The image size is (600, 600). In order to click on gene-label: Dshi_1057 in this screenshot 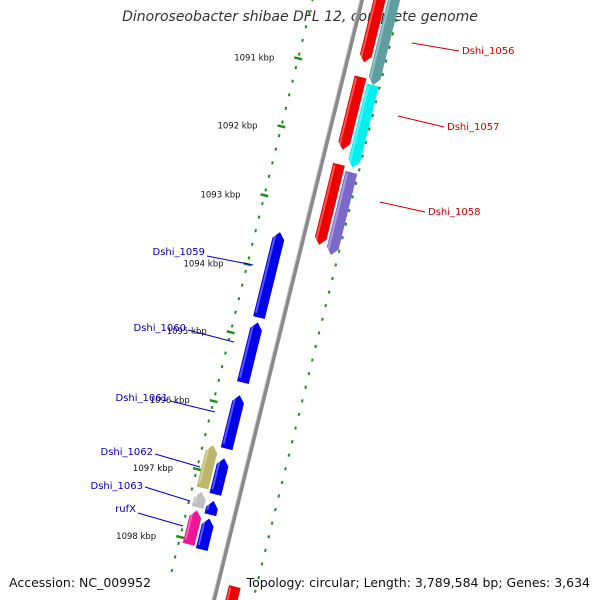, I will do `click(473, 127)`.